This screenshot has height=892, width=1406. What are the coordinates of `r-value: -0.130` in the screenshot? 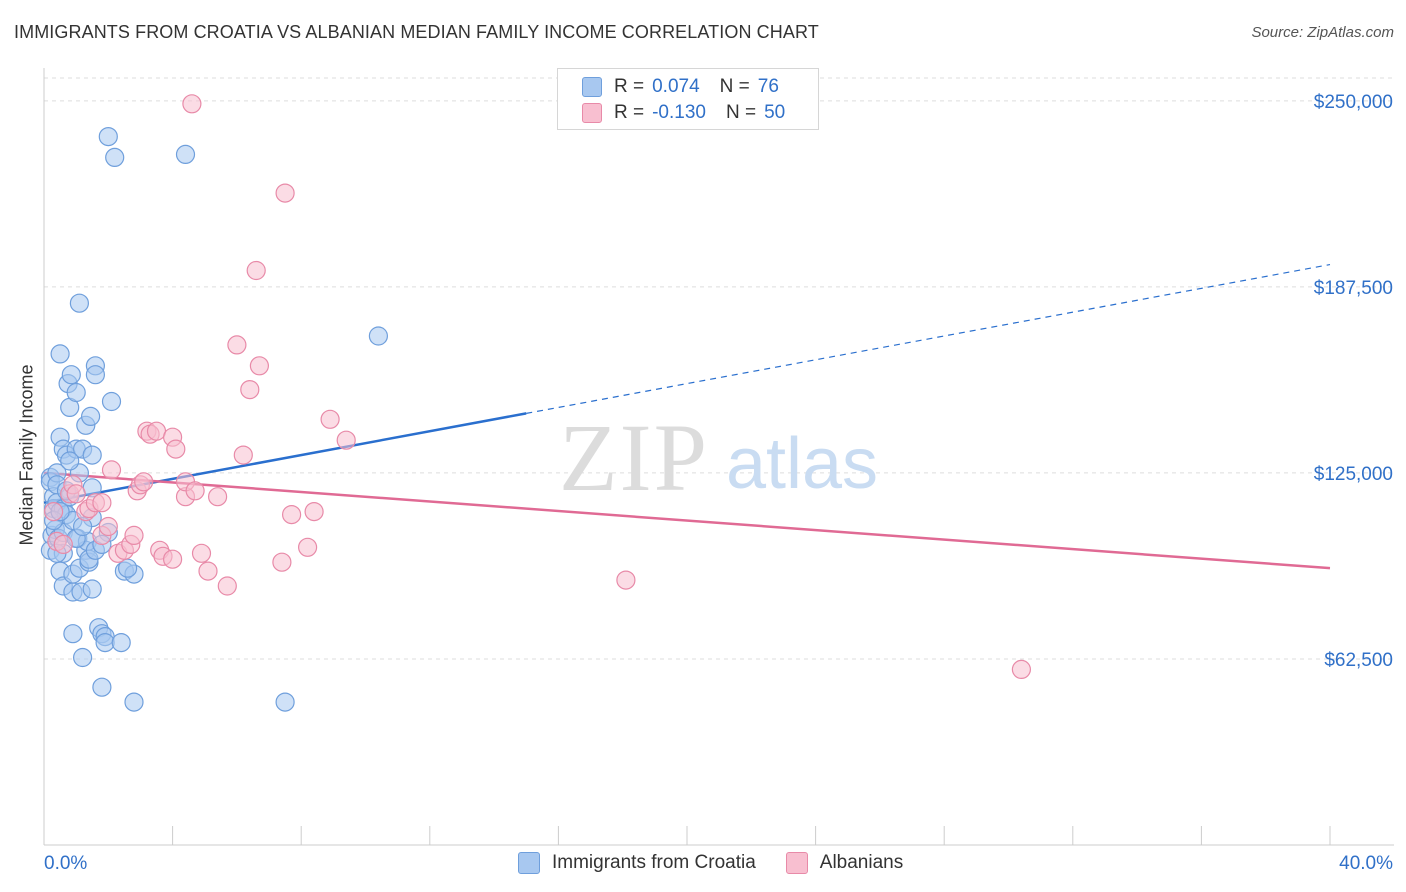 It's located at (679, 112).